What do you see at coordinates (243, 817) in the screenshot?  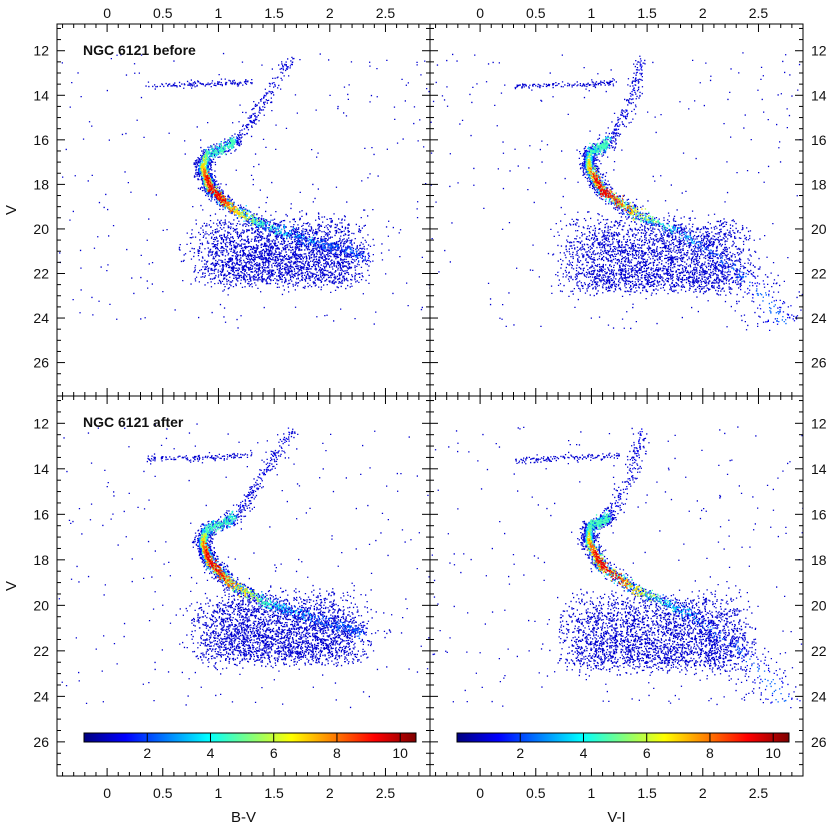 I see `x-axis-title: B-V` at bounding box center [243, 817].